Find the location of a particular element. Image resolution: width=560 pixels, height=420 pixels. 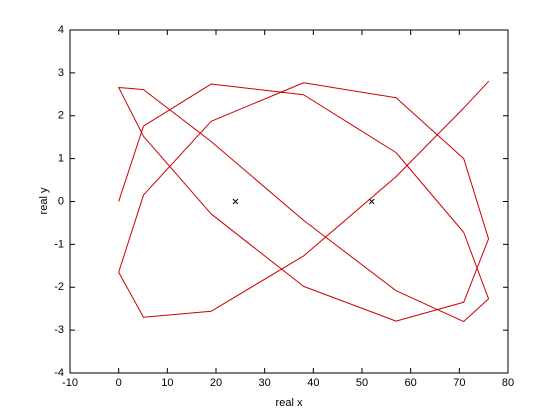

y-axis-label: real y is located at coordinates (44, 200).